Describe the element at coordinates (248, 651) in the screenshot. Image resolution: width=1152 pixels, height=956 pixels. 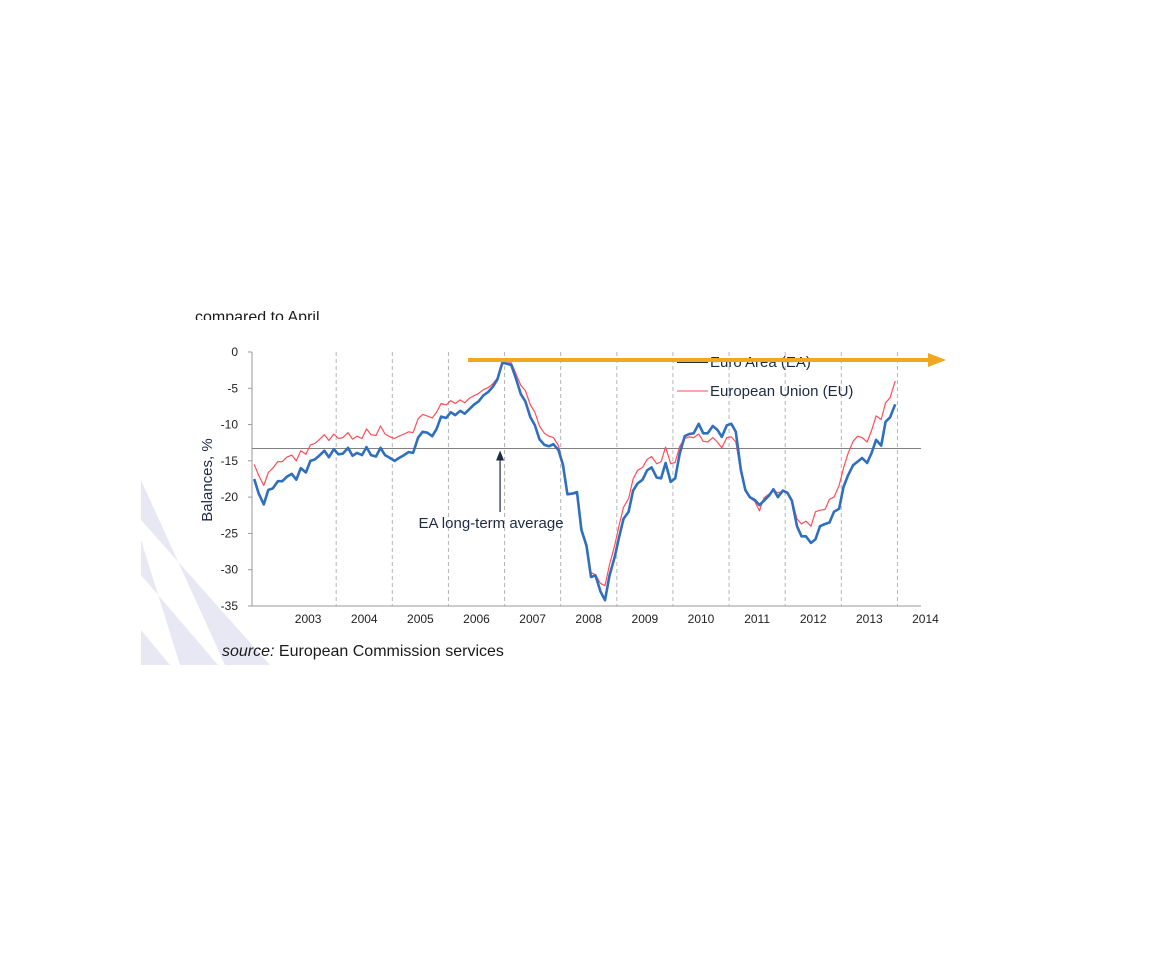
I see `source-prefix: source:` at that location.